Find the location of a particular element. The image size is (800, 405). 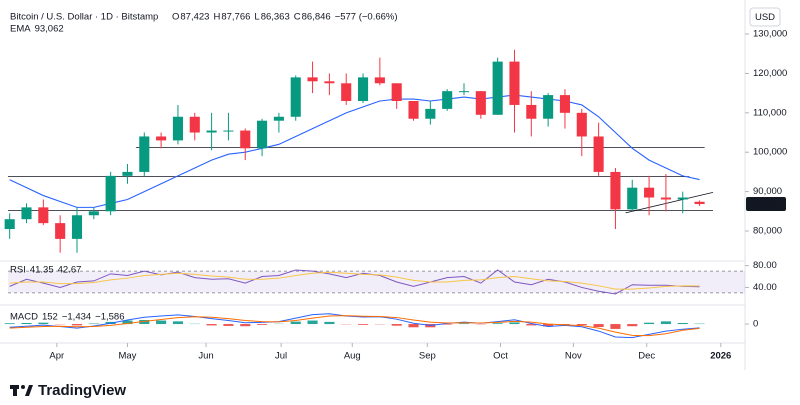

ohlc-key: O is located at coordinates (175, 17).